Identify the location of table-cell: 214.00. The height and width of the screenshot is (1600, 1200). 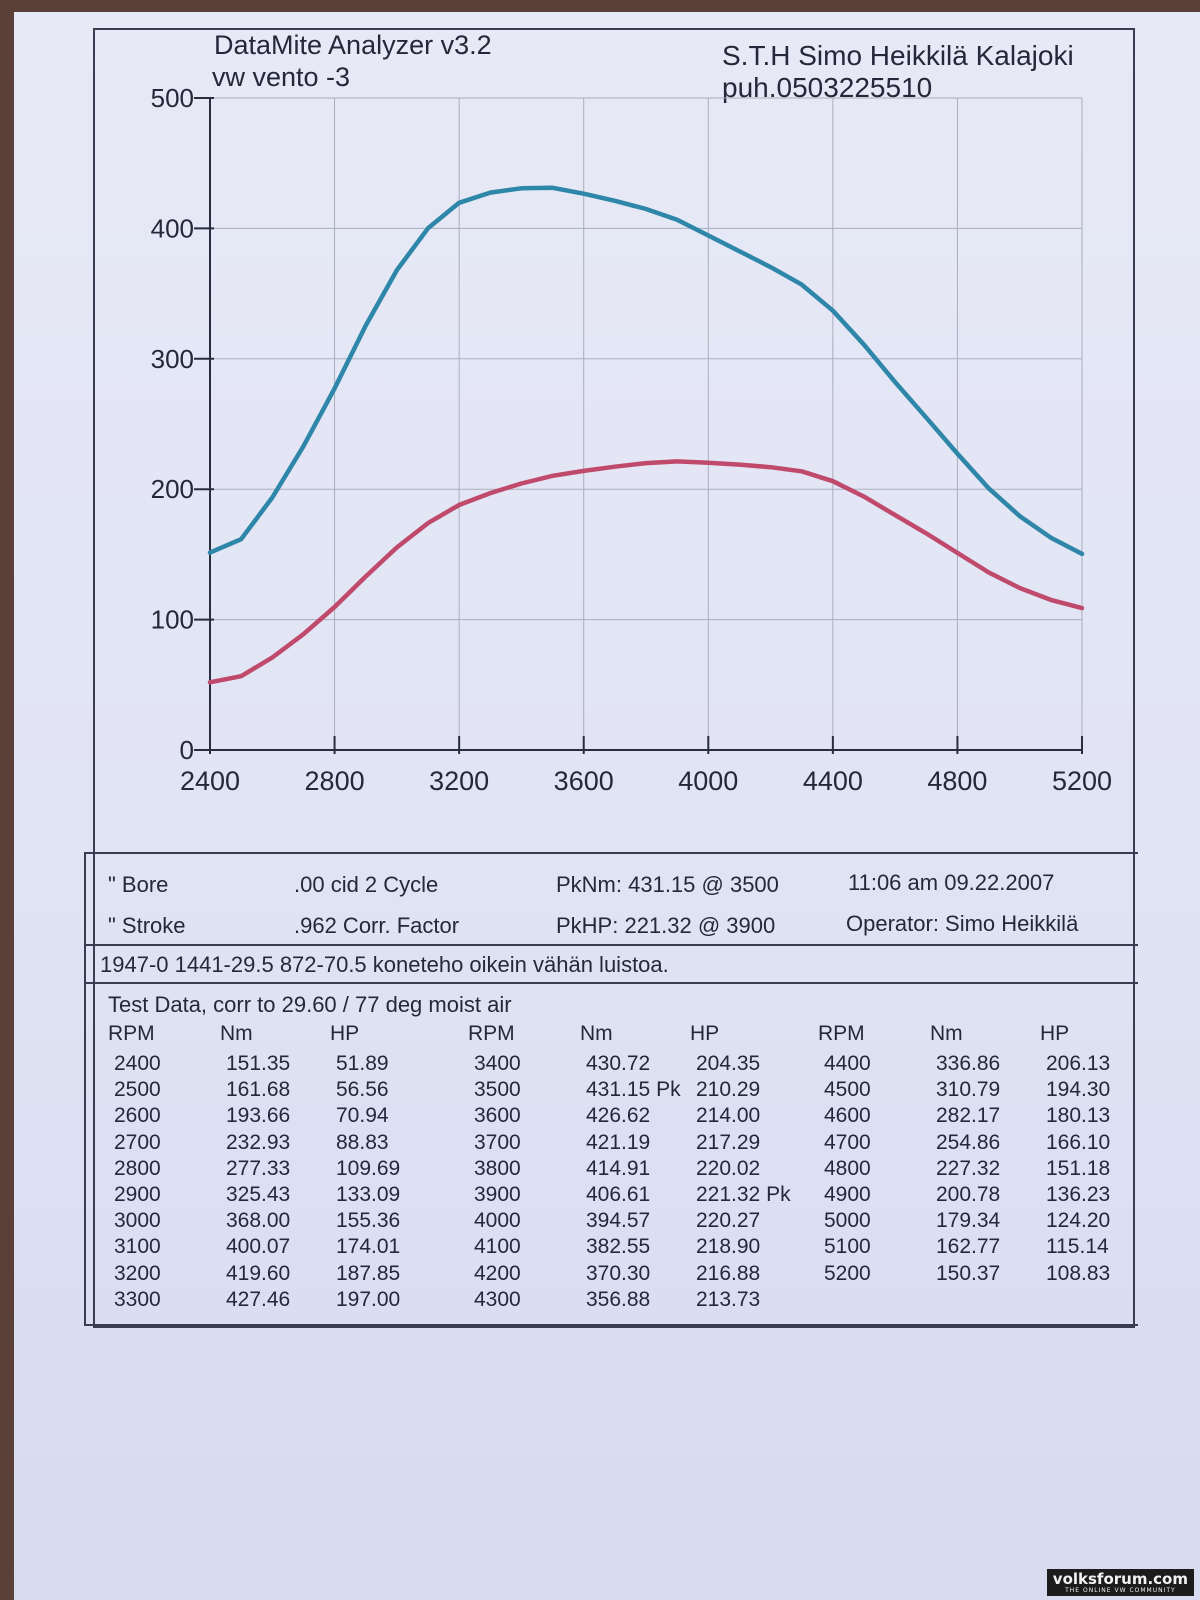
(728, 1116).